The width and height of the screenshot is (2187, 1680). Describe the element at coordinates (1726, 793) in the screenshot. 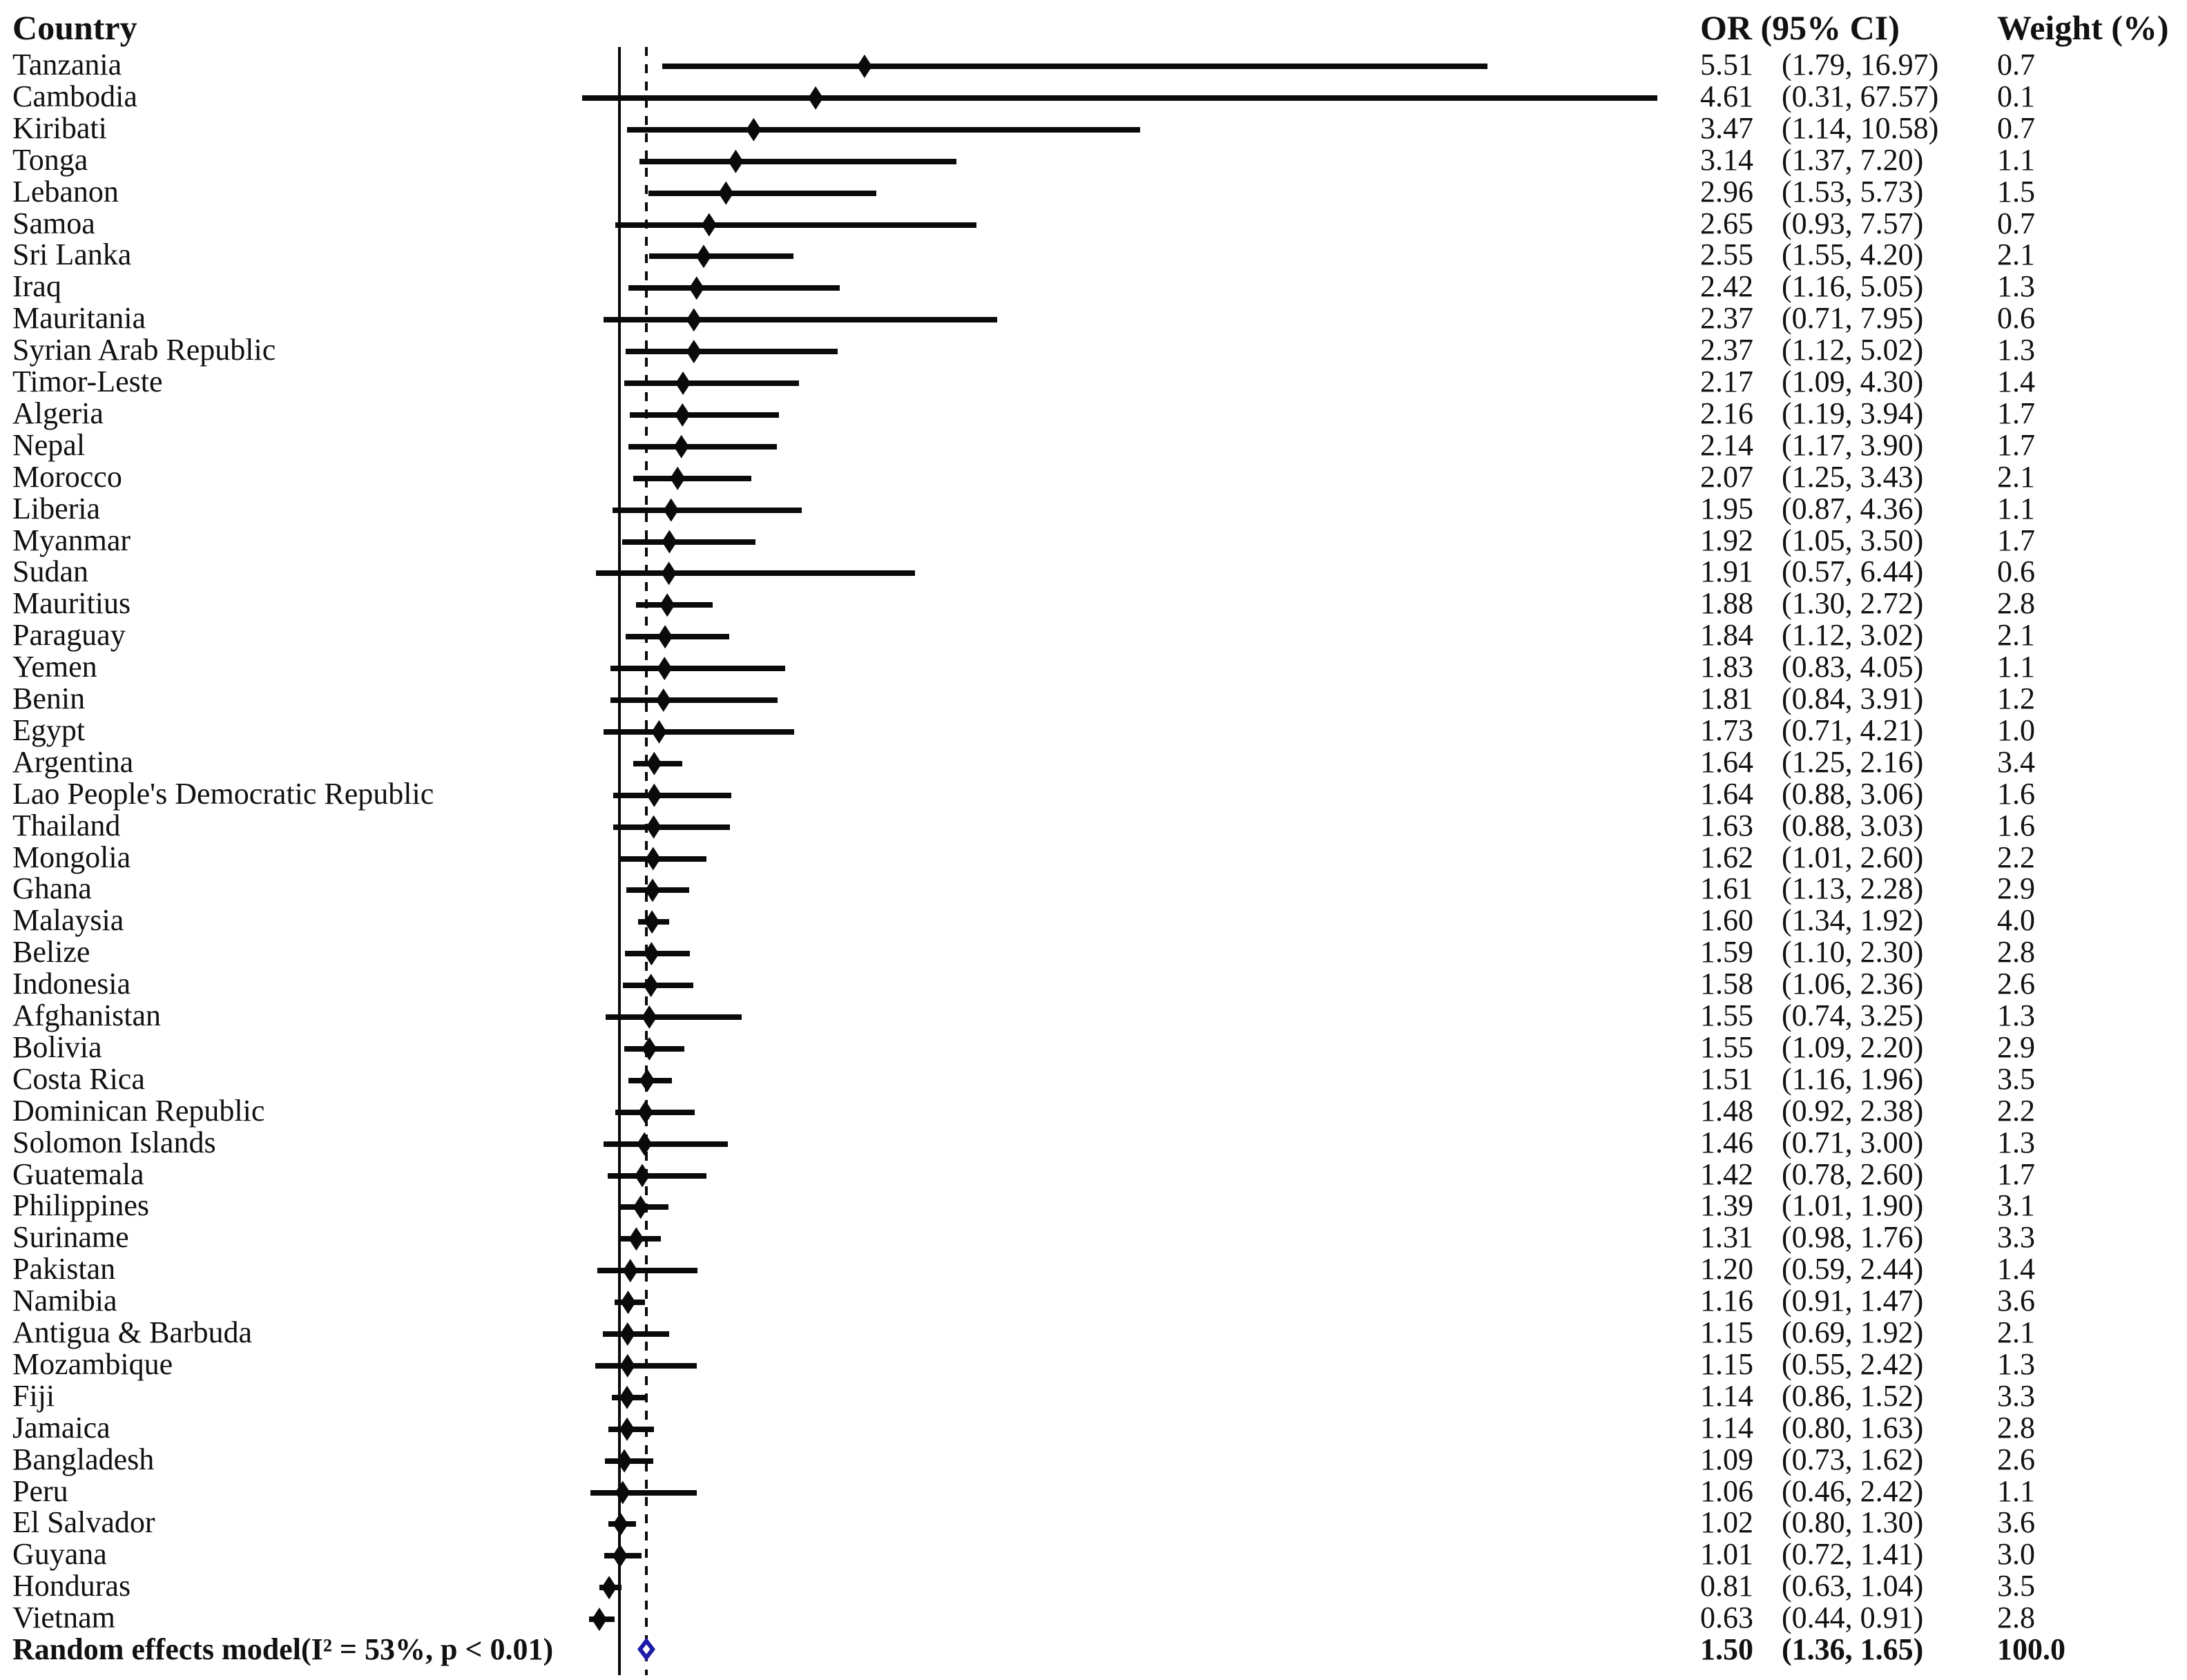

I see `or-value: 1.64` at that location.